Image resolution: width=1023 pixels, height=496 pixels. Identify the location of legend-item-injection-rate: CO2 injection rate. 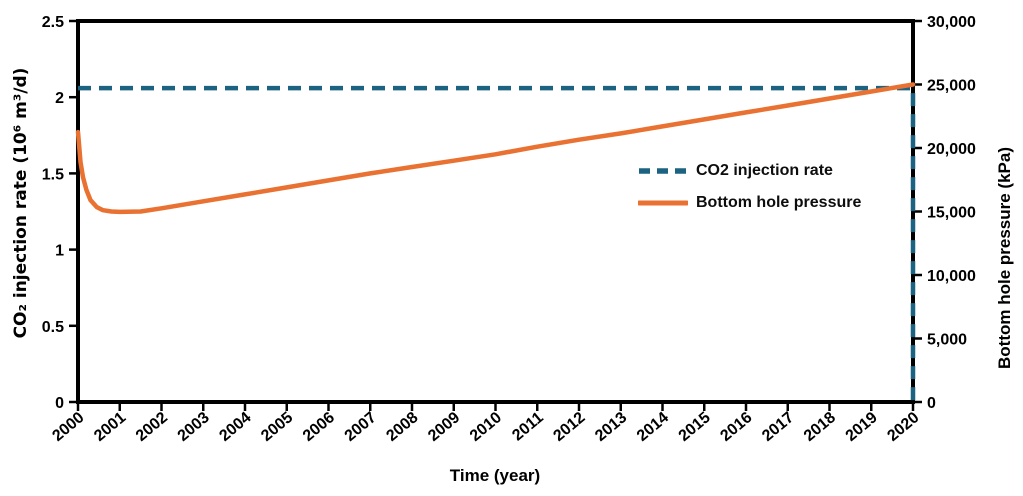
(749, 170).